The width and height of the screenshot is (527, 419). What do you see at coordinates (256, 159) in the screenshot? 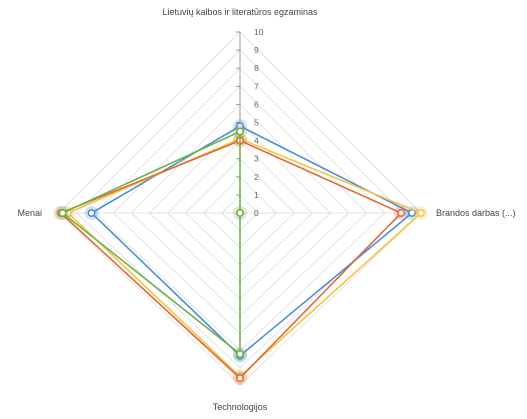
I see `scale-tick-label: 3` at bounding box center [256, 159].